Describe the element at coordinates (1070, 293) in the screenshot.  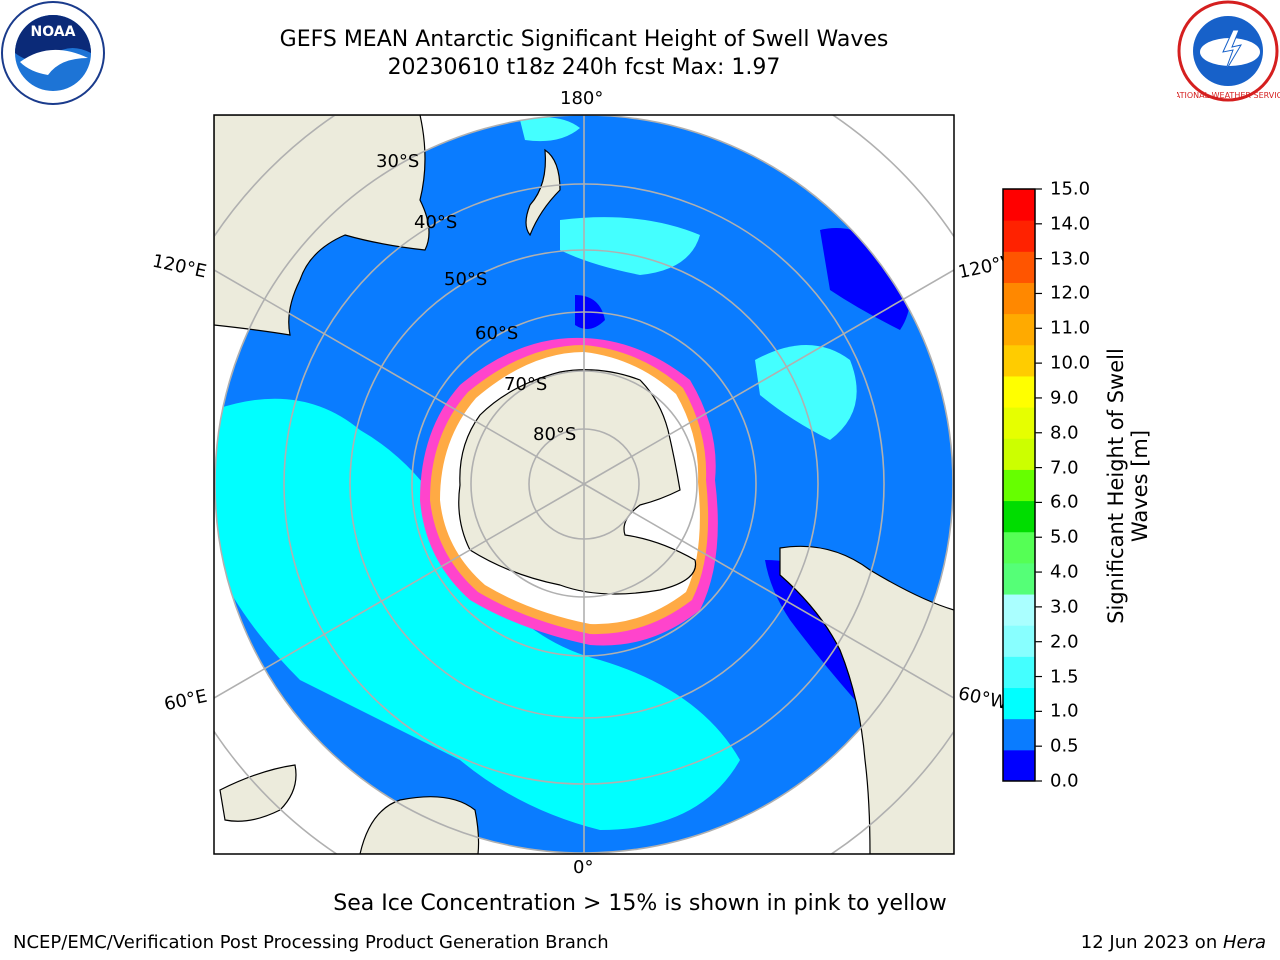
I see `colorbar-tick-label: 12.0` at that location.